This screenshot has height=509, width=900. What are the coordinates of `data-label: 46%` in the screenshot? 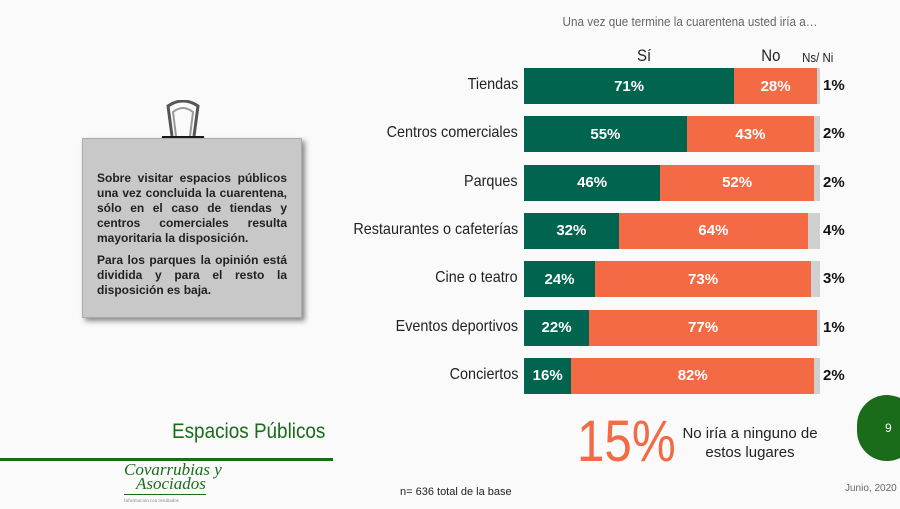 It's located at (592, 183).